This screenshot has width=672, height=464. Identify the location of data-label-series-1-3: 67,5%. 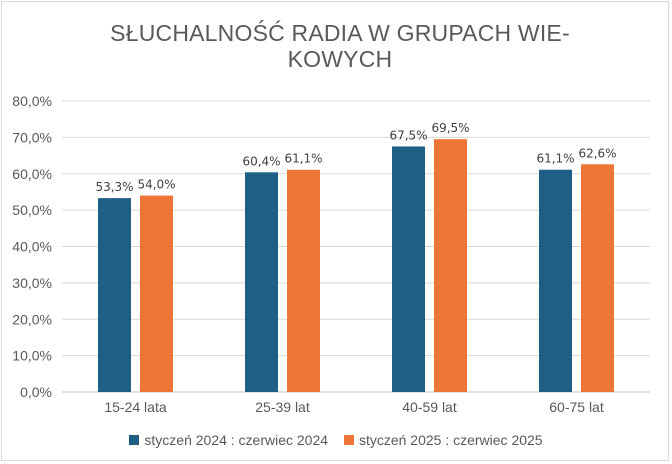
(408, 135).